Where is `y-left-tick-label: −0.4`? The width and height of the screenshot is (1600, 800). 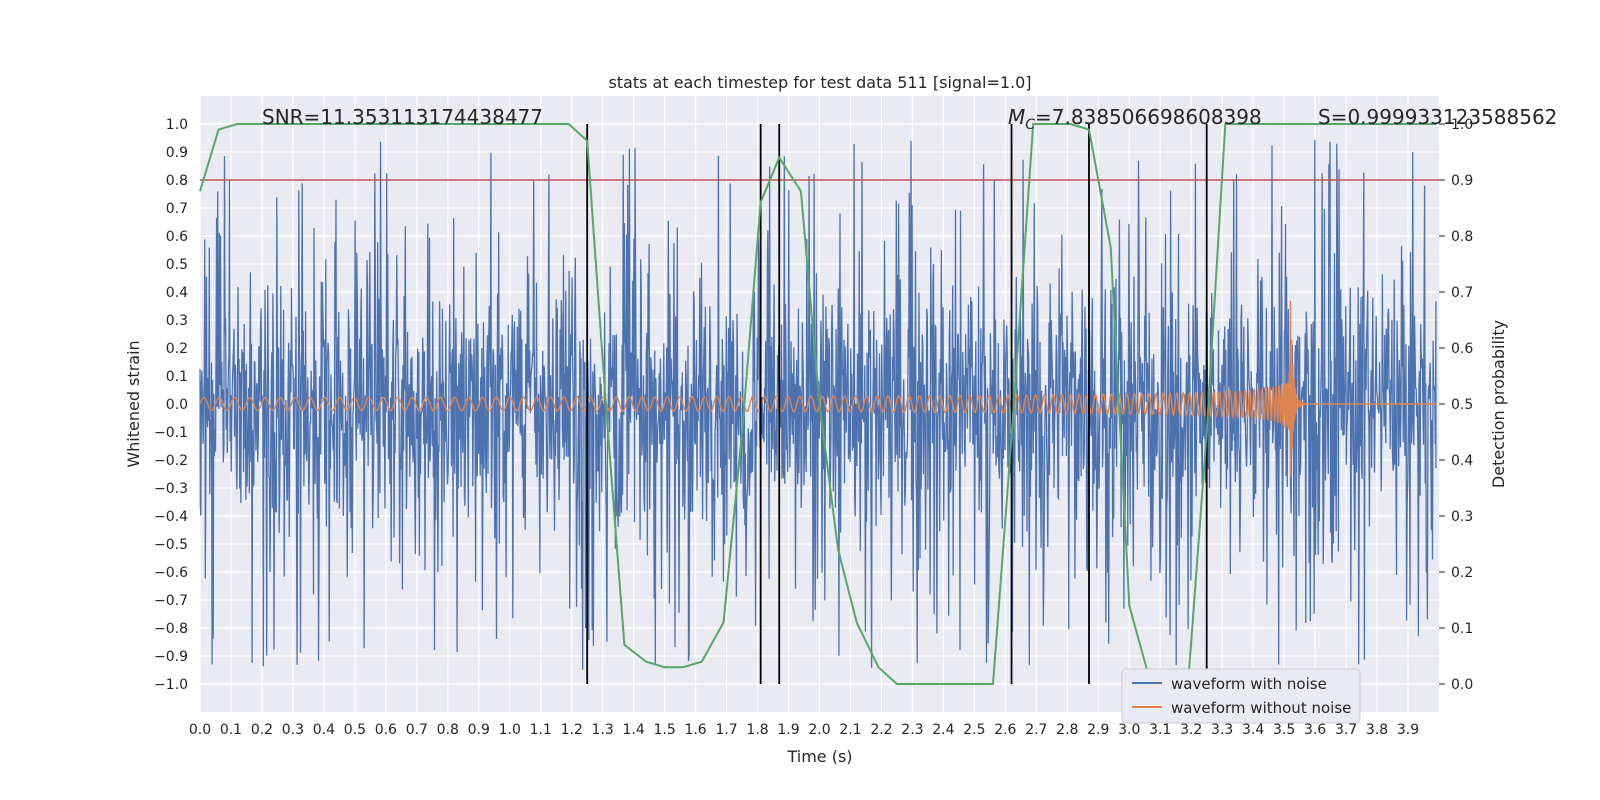 y-left-tick-label: −0.4 is located at coordinates (171, 517).